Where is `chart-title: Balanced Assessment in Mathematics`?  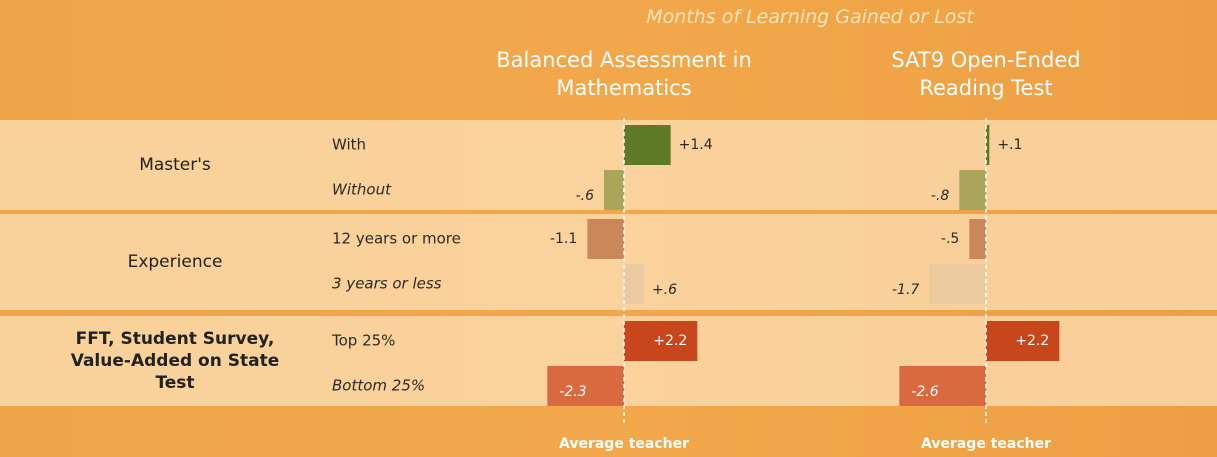
chart-title: Balanced Assessment in Mathematics is located at coordinates (624, 74).